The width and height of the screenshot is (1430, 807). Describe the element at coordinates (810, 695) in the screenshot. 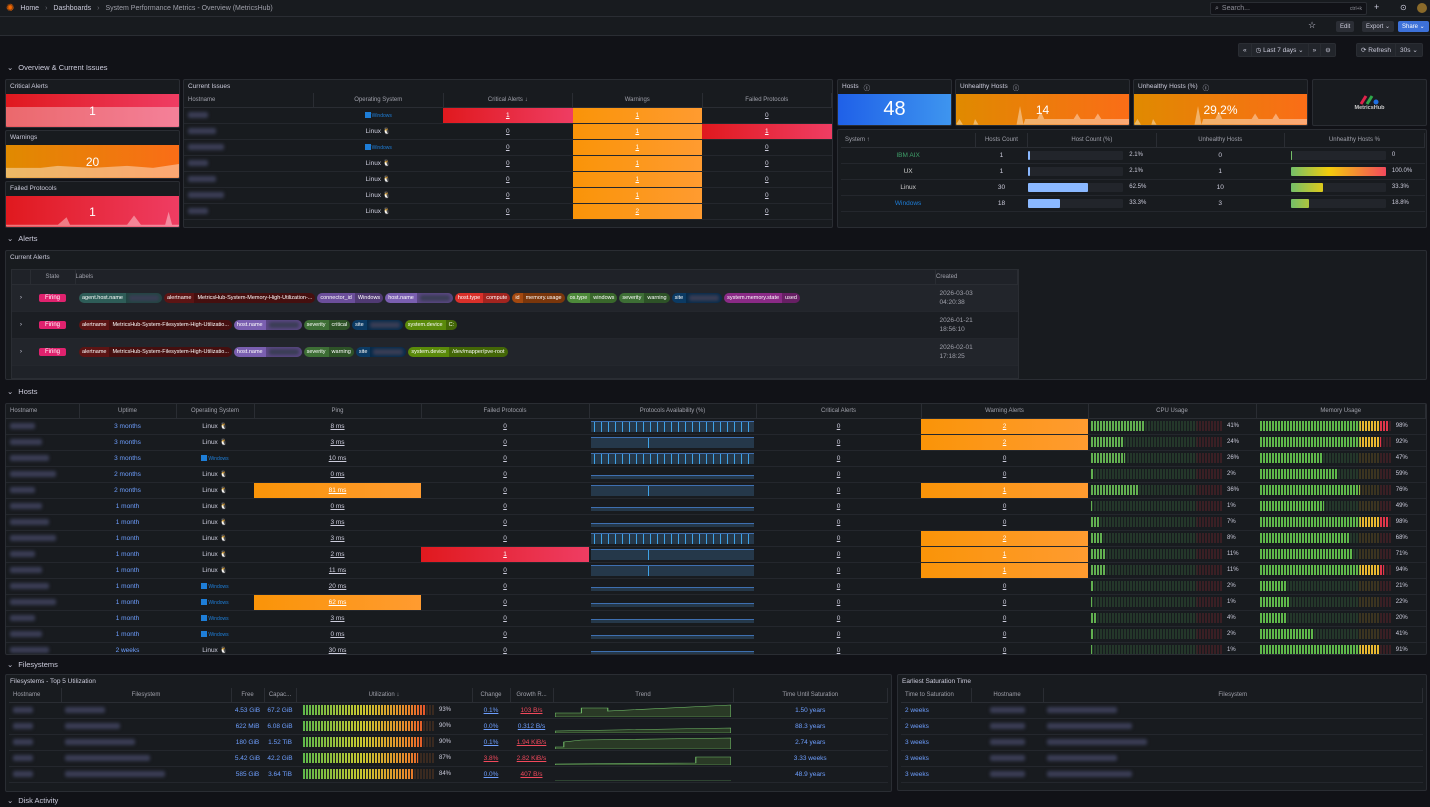

I see `column-header: Time Until Saturation` at that location.